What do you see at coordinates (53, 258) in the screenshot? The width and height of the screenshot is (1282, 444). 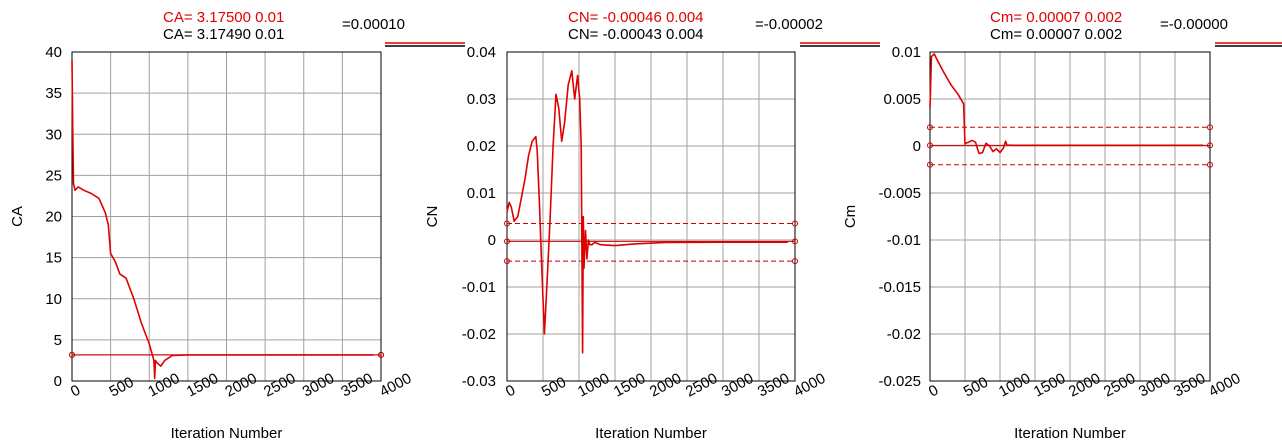 I see `y-tick-label: 15` at bounding box center [53, 258].